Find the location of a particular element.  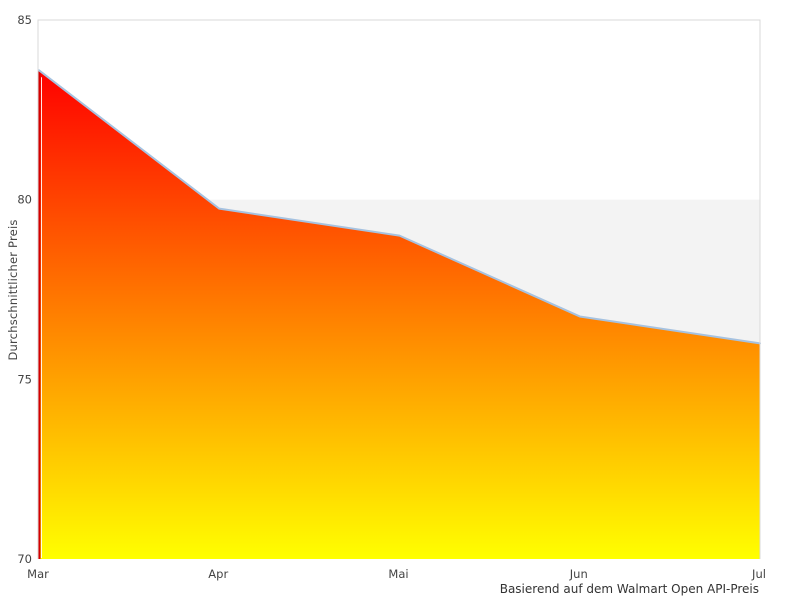

y-tick-label: 75 is located at coordinates (24, 379).